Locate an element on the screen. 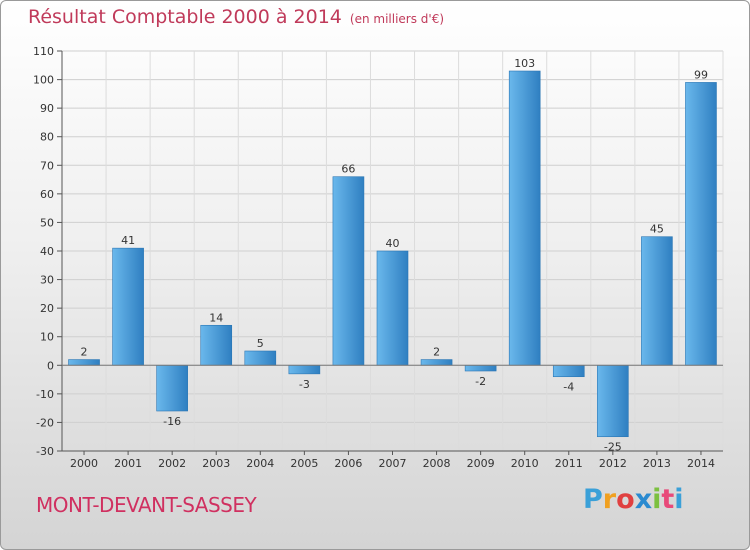  value-label: 5 is located at coordinates (260, 343).